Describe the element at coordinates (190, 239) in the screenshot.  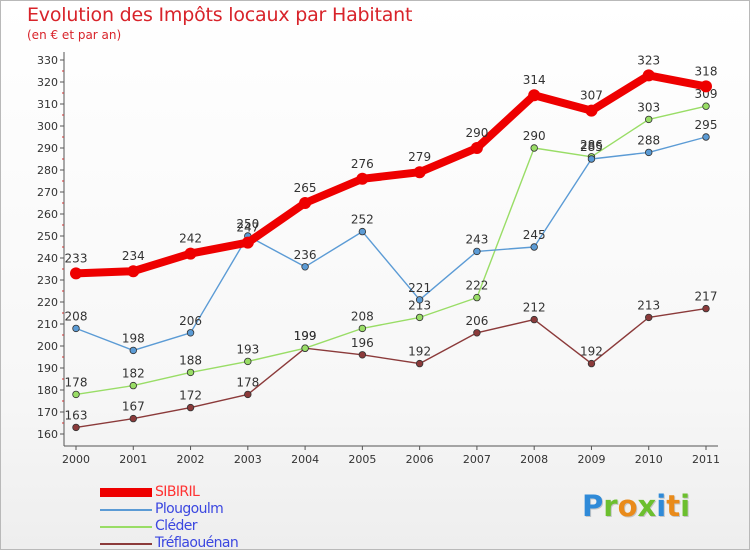
I see `data-label: 242` at that location.